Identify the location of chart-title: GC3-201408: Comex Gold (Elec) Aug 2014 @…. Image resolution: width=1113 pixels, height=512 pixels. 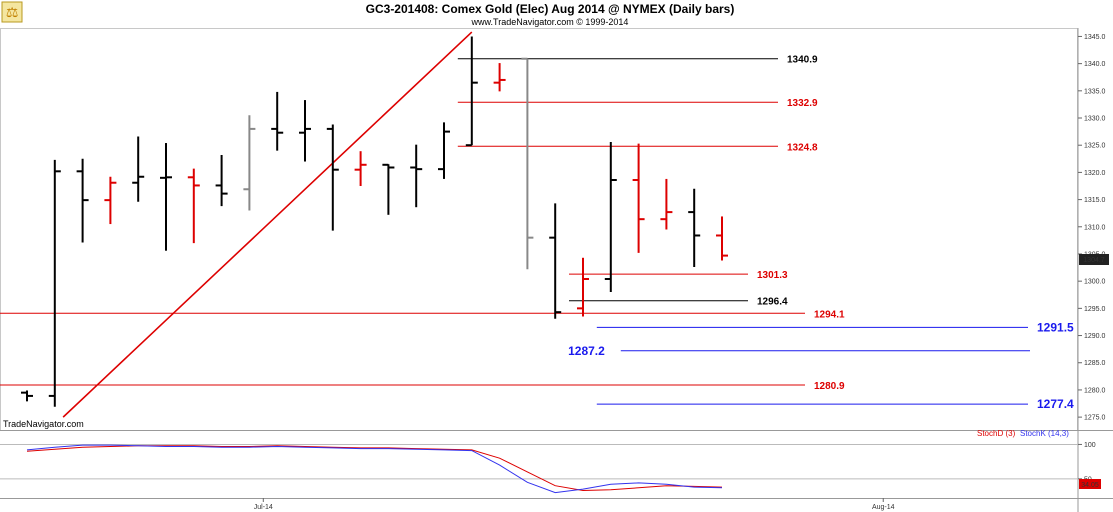
(550, 9).